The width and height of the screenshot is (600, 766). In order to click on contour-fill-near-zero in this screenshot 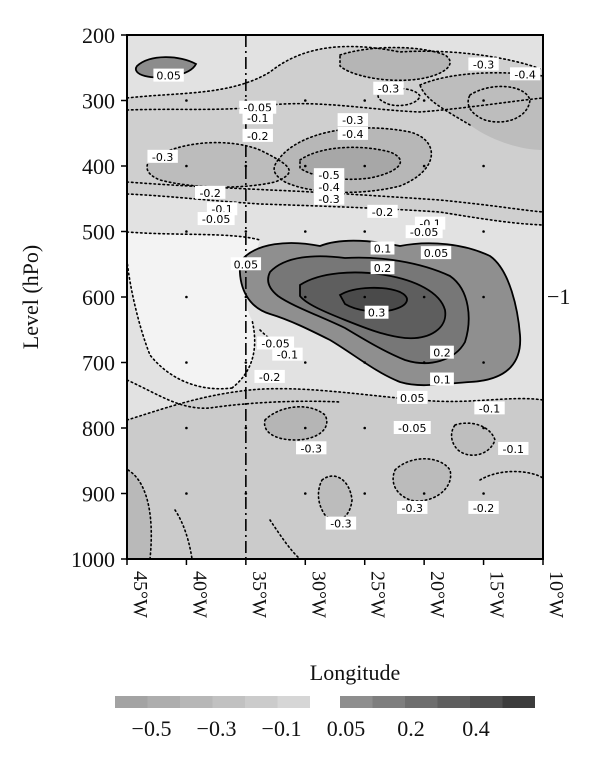, I will do `click(193, 310)`.